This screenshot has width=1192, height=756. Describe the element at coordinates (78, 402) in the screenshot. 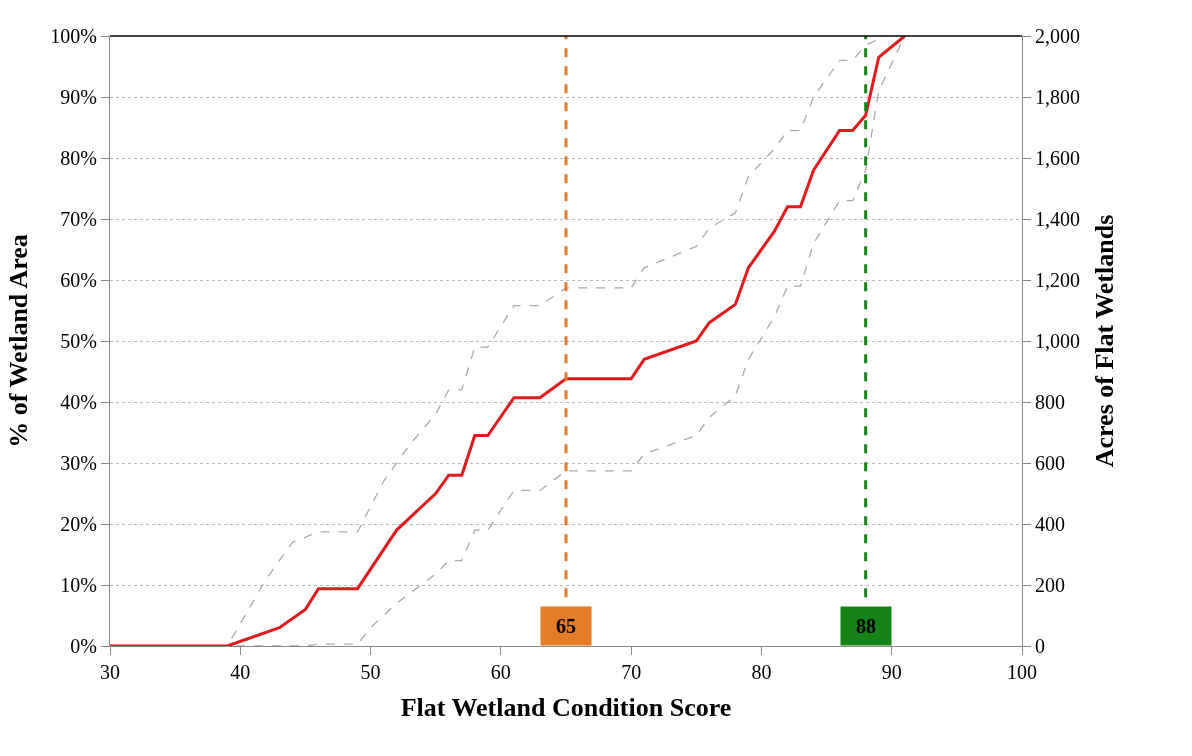

I see `y-tick-label: 40%` at that location.